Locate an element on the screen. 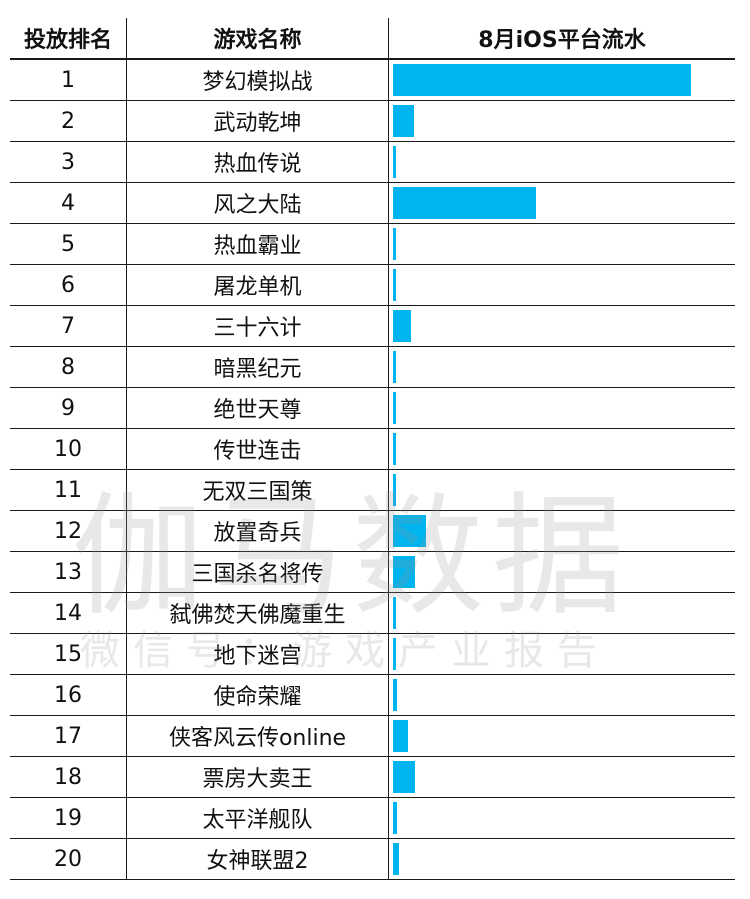 The height and width of the screenshot is (899, 750). rank-cell: 11 is located at coordinates (68, 490).